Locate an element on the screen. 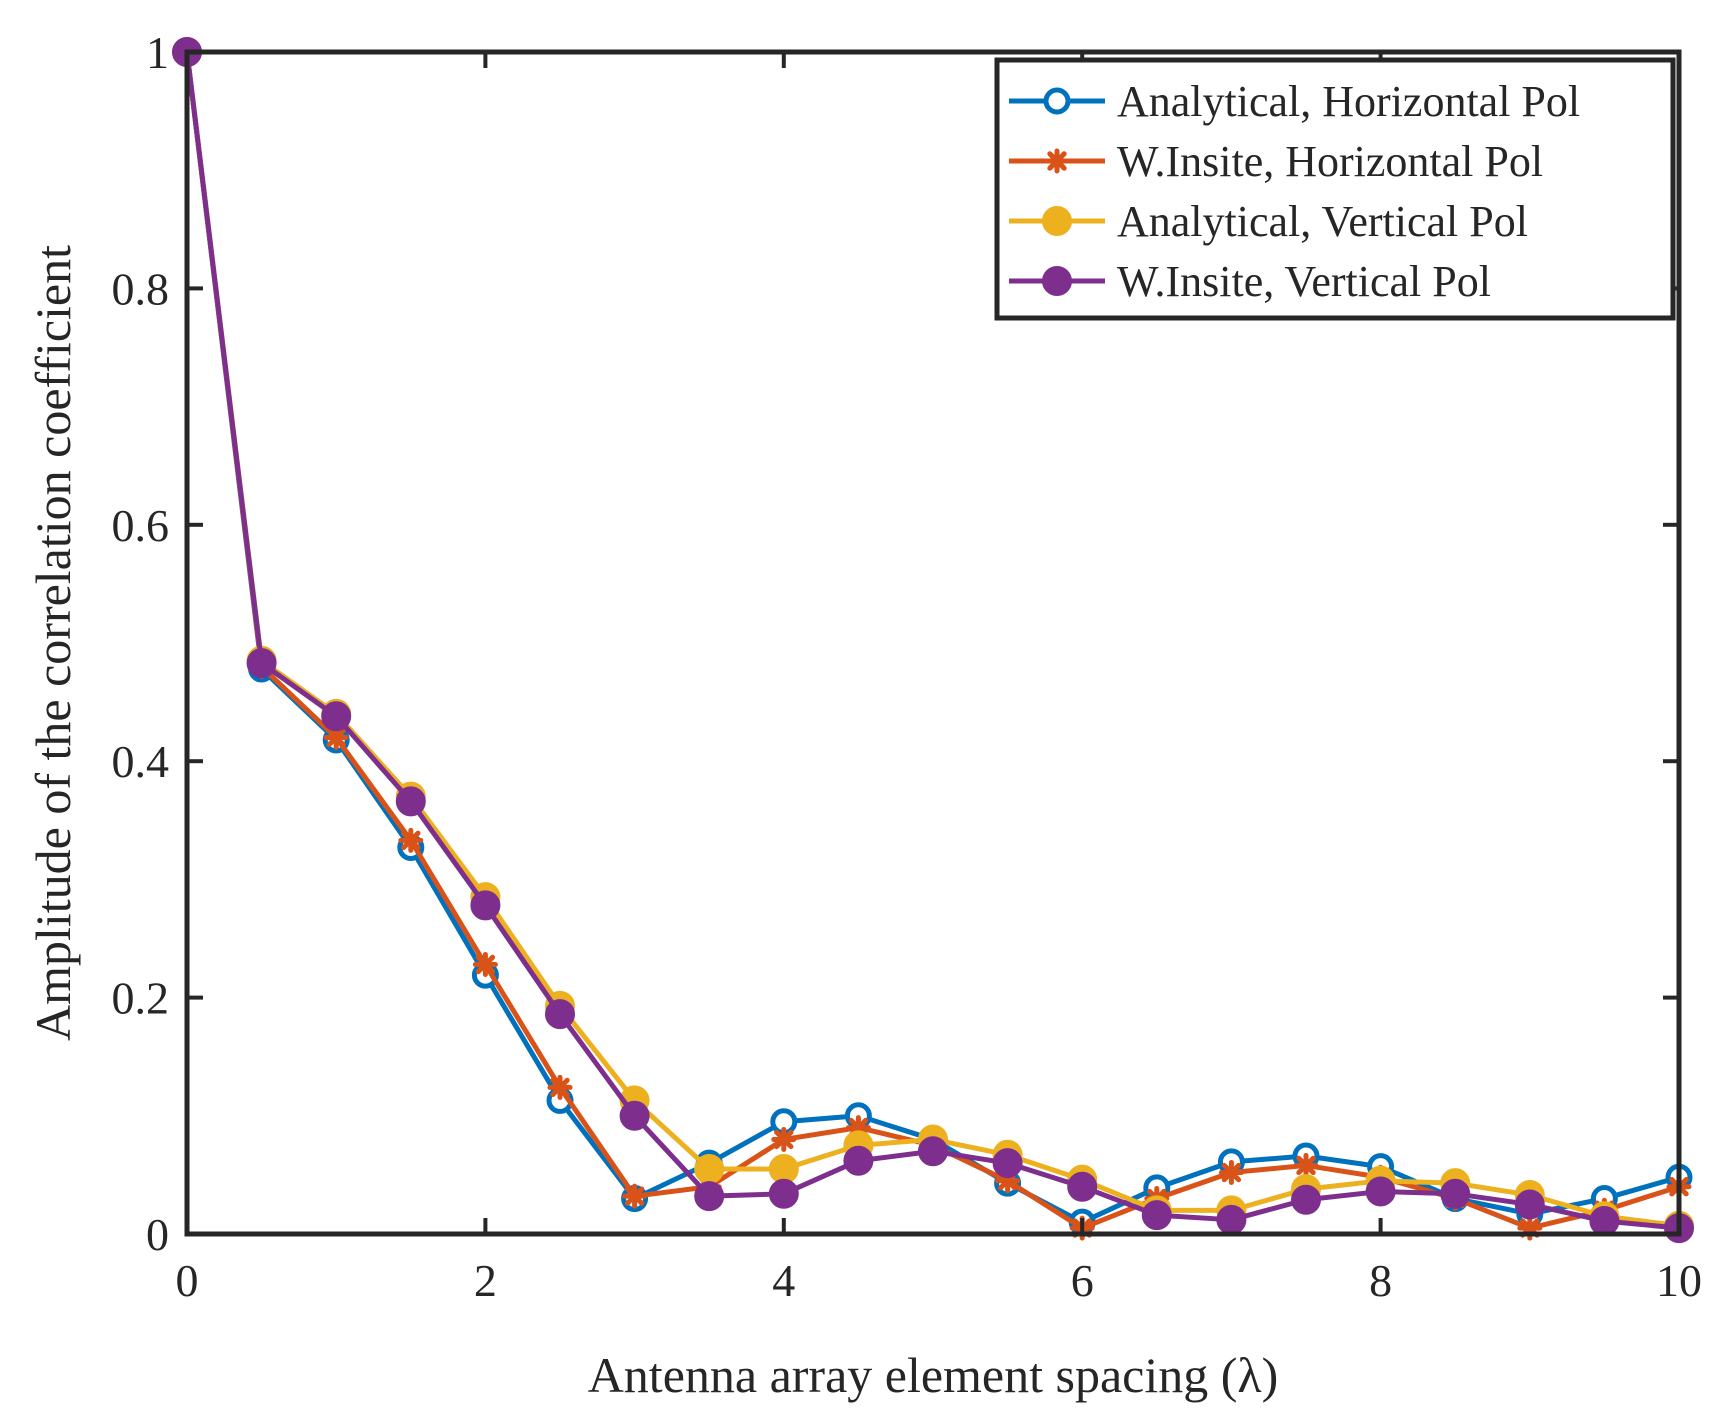 This screenshot has width=1717, height=1426. x-tick-label: 6 is located at coordinates (1082, 1280).